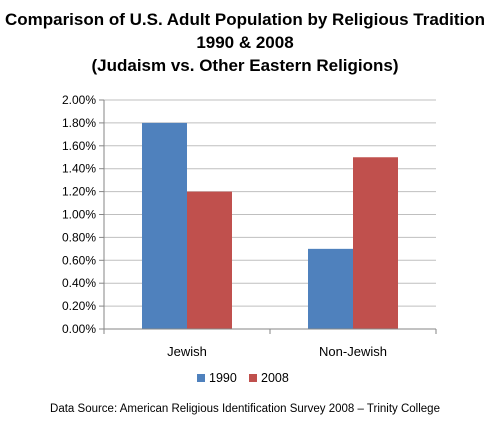 This screenshot has height=428, width=490. Describe the element at coordinates (79, 146) in the screenshot. I see `y-tick-label: 1.60%` at that location.